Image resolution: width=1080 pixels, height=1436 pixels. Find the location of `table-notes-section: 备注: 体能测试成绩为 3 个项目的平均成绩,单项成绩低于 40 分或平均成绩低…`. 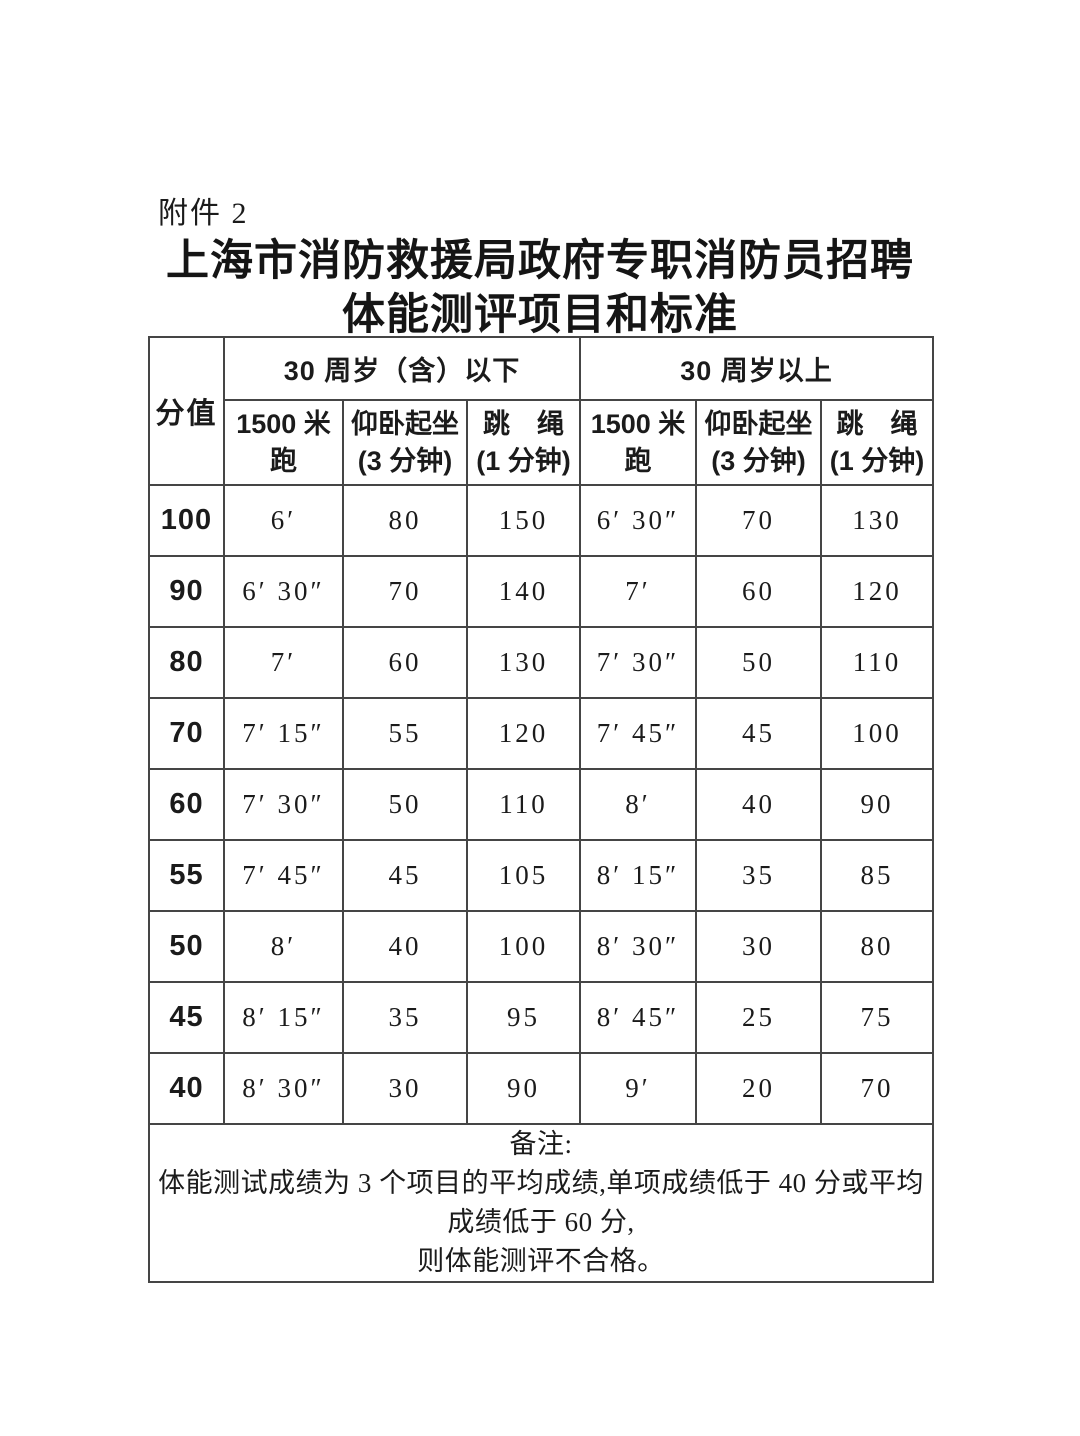

table-notes-section: 备注: 体能测试成绩为 3 个项目的平均成绩,单项成绩低于 40 分或平均成绩低… is located at coordinates (541, 1203).